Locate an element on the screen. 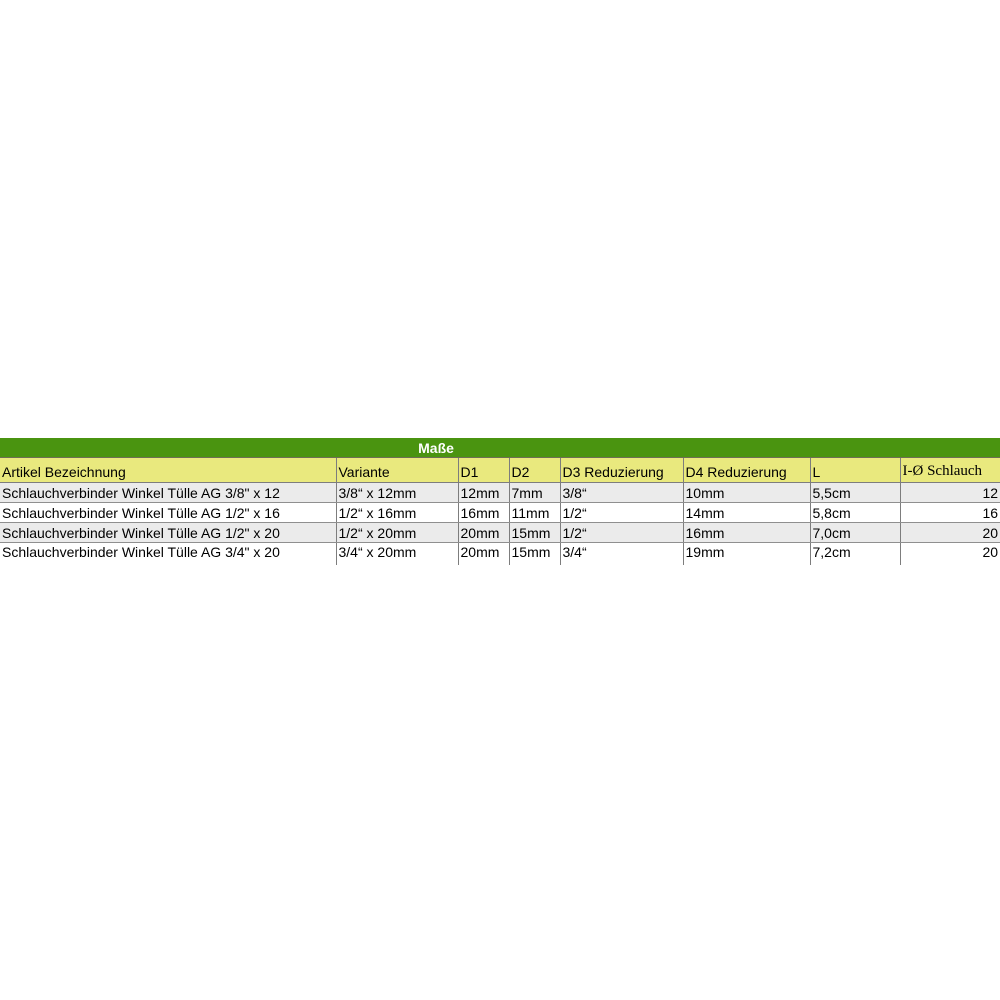 The height and width of the screenshot is (1000, 1000). table-cell: 11mm is located at coordinates (534, 512).